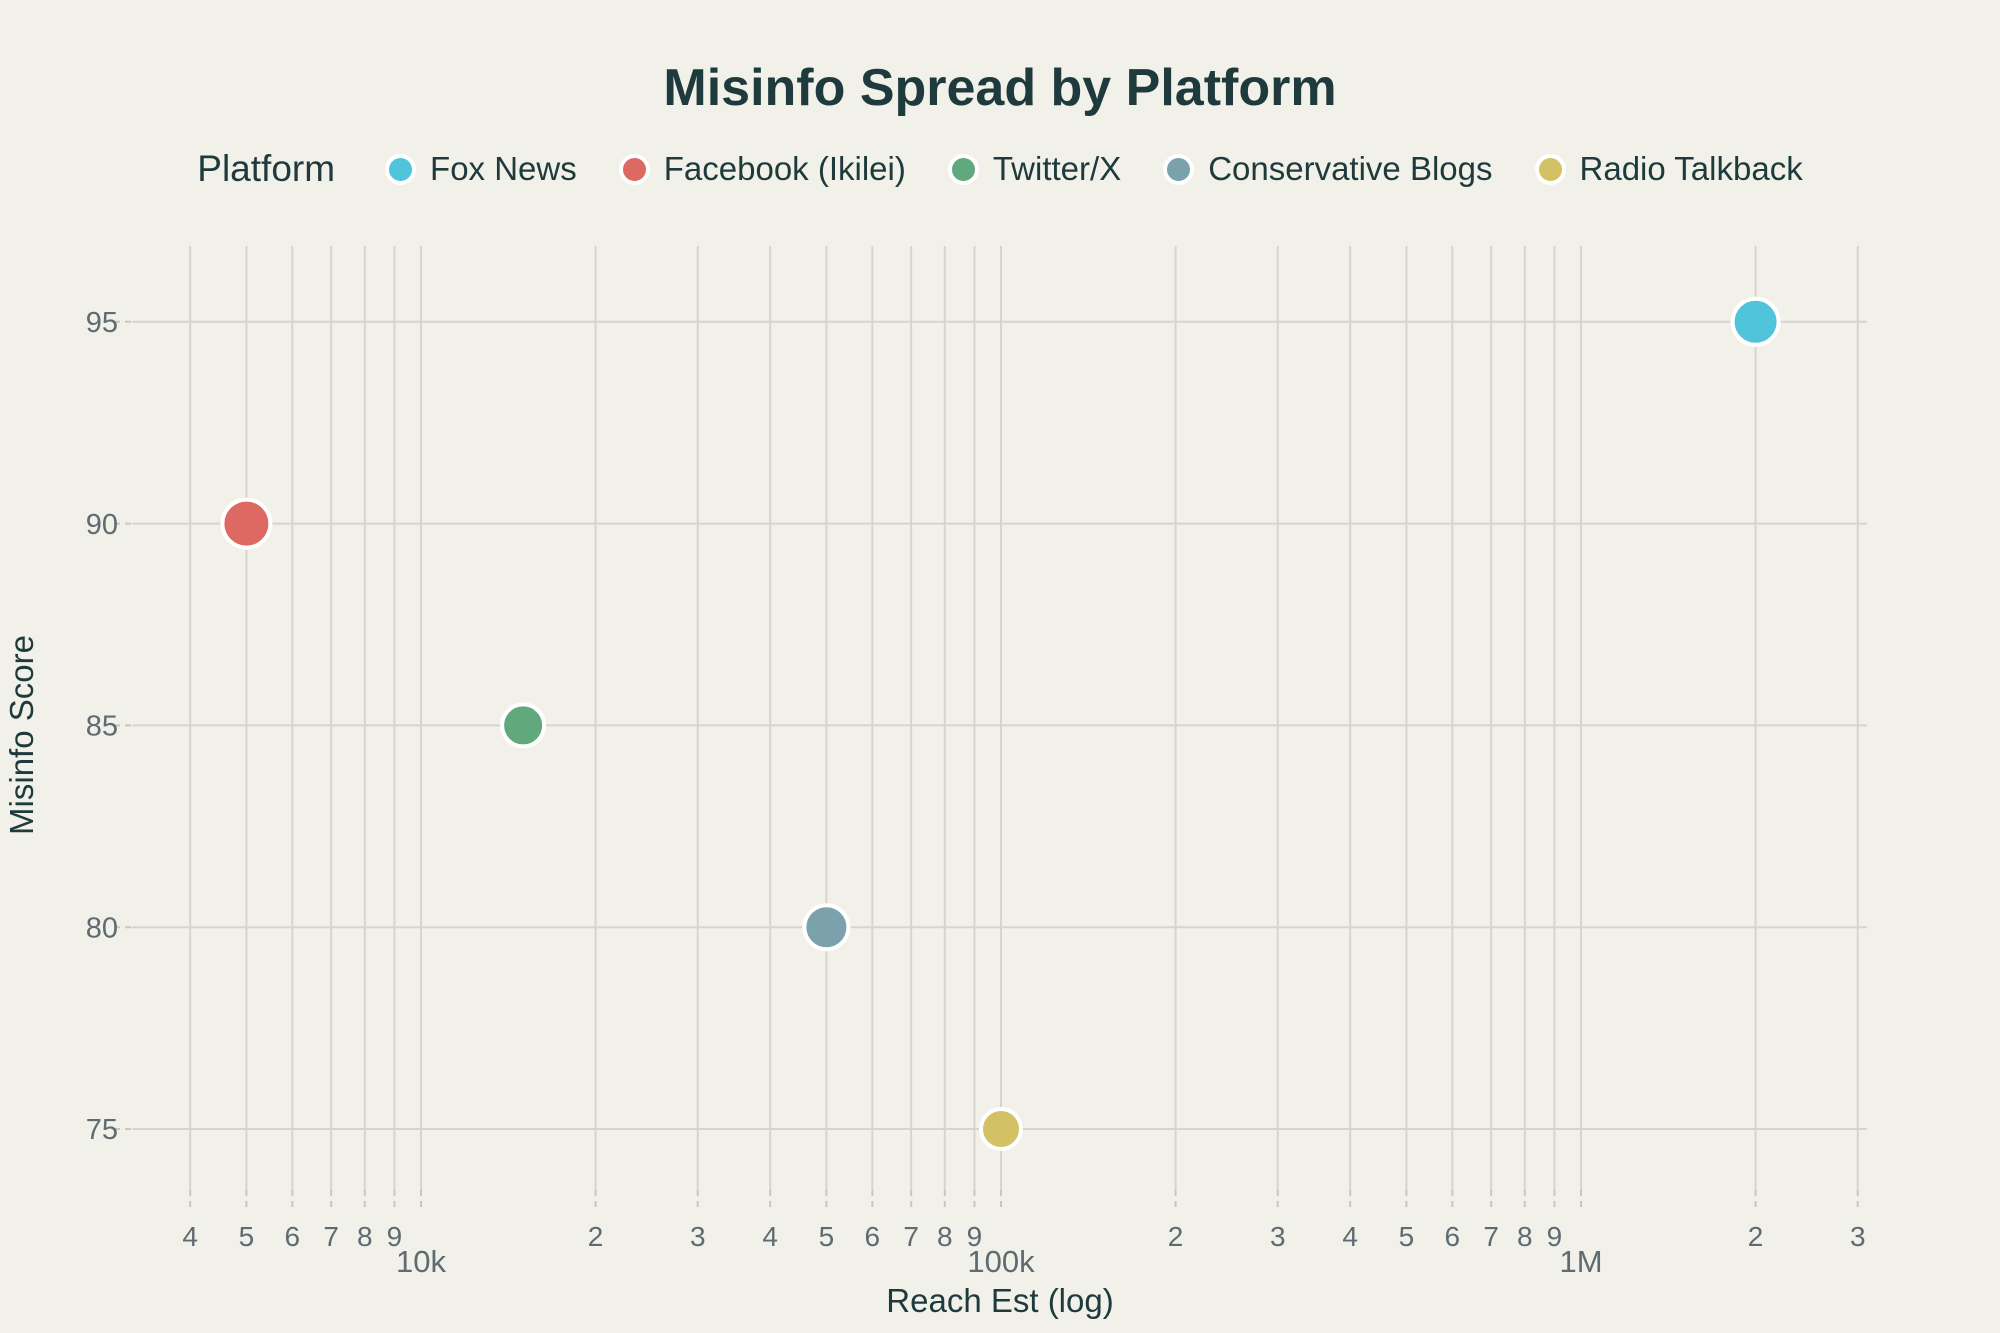 This screenshot has width=2000, height=1333. I want to click on legend-item-fox-news: Fox News, so click(481, 169).